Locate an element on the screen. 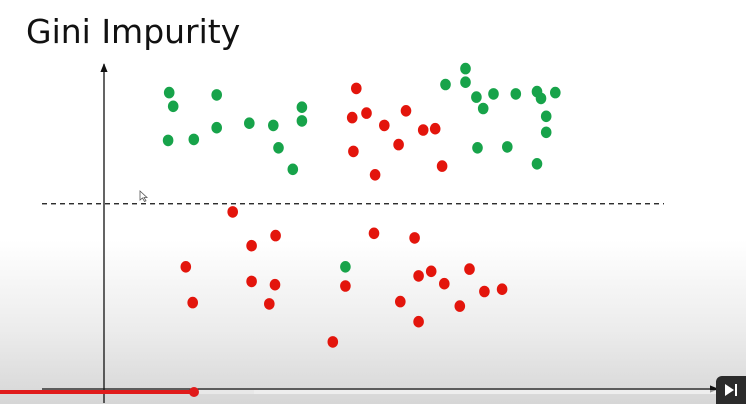 The image size is (746, 404). video-progress-bar is located at coordinates (373, 392).